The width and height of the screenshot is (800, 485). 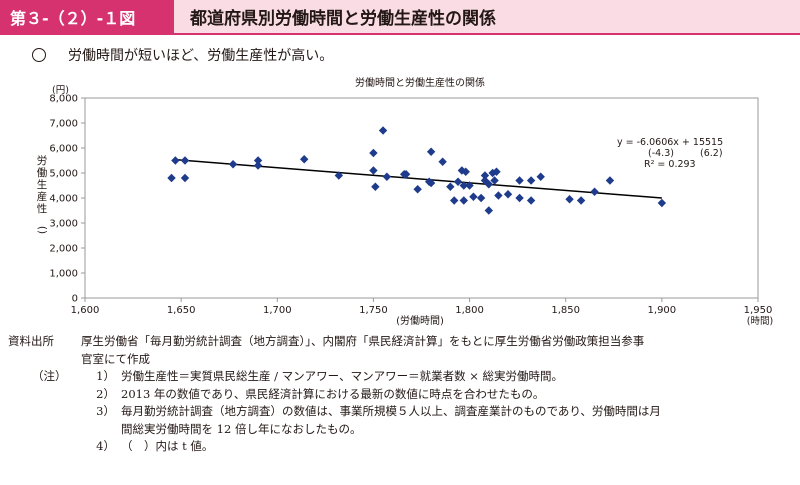 What do you see at coordinates (400, 447) in the screenshot?
I see `note-item: 4） （ ）内は t 値。` at bounding box center [400, 447].